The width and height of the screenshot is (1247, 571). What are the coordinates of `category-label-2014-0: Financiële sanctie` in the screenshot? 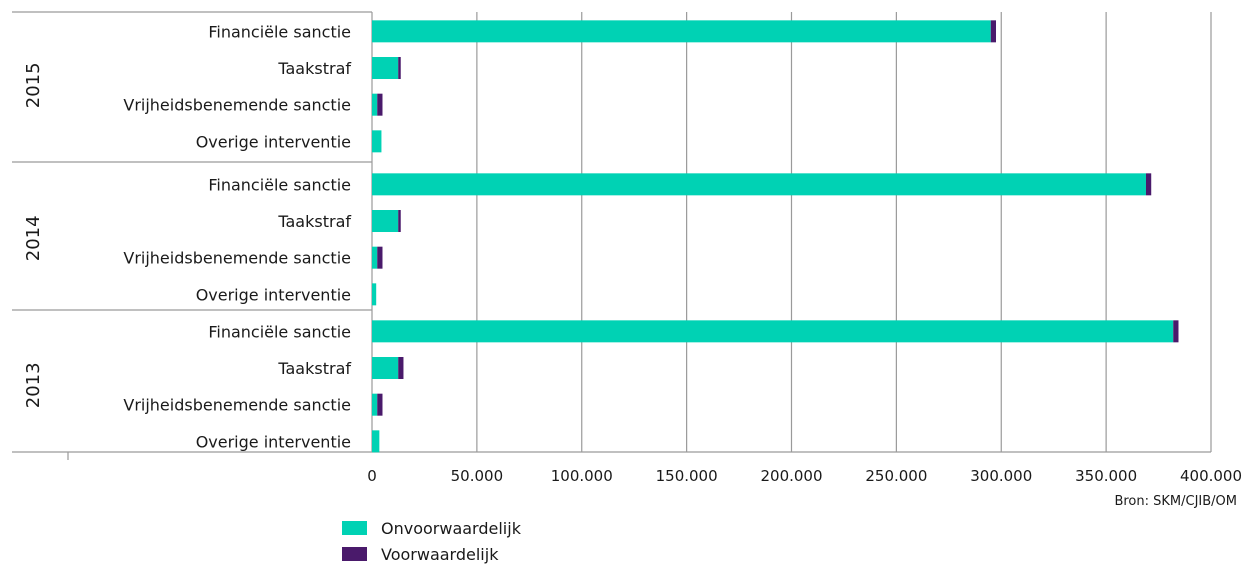 It's located at (279, 184).